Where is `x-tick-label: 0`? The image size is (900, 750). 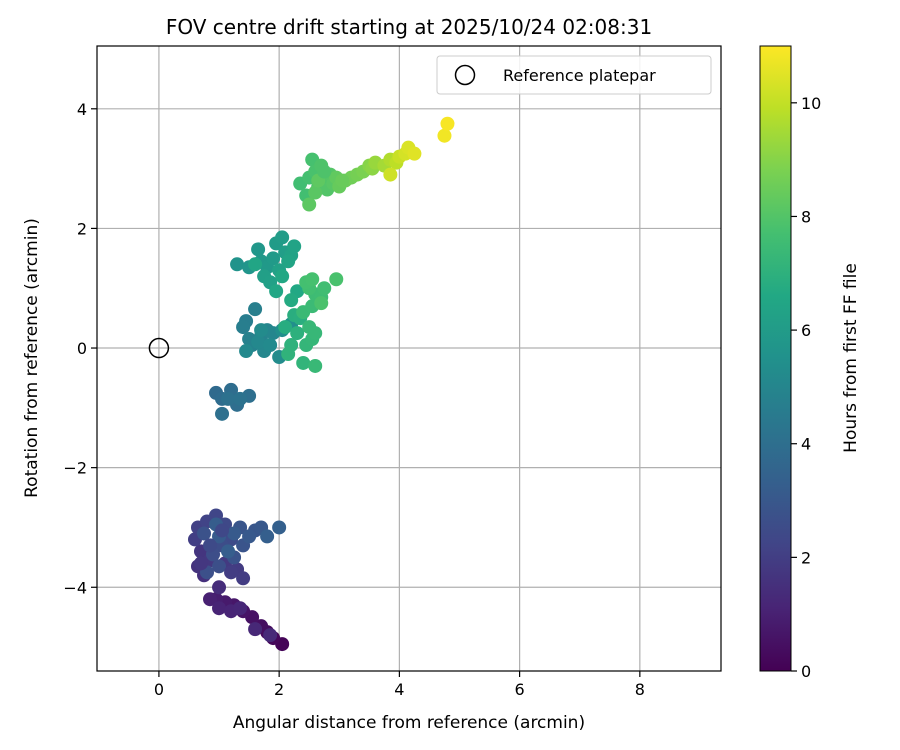 x-tick-label: 0 is located at coordinates (159, 689).